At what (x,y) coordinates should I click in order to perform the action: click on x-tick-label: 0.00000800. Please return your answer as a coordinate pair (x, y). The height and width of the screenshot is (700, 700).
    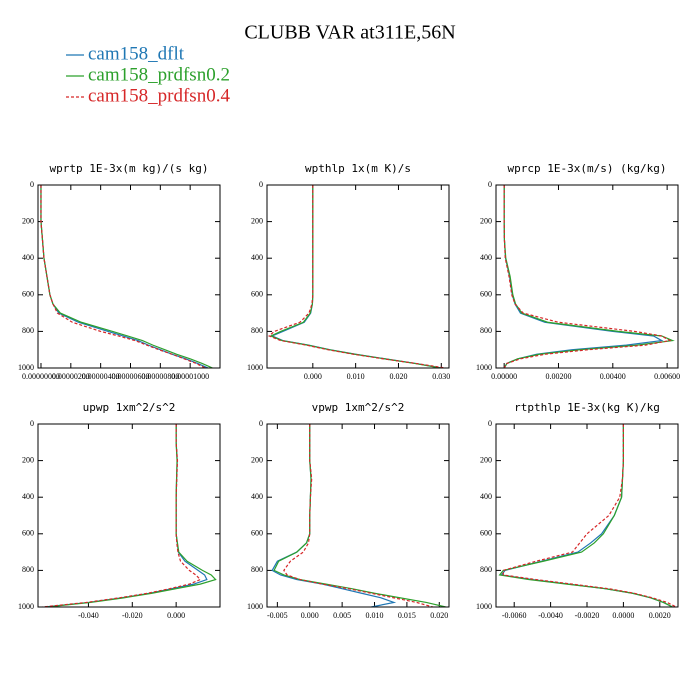
    Looking at the image, I should click on (160, 376).